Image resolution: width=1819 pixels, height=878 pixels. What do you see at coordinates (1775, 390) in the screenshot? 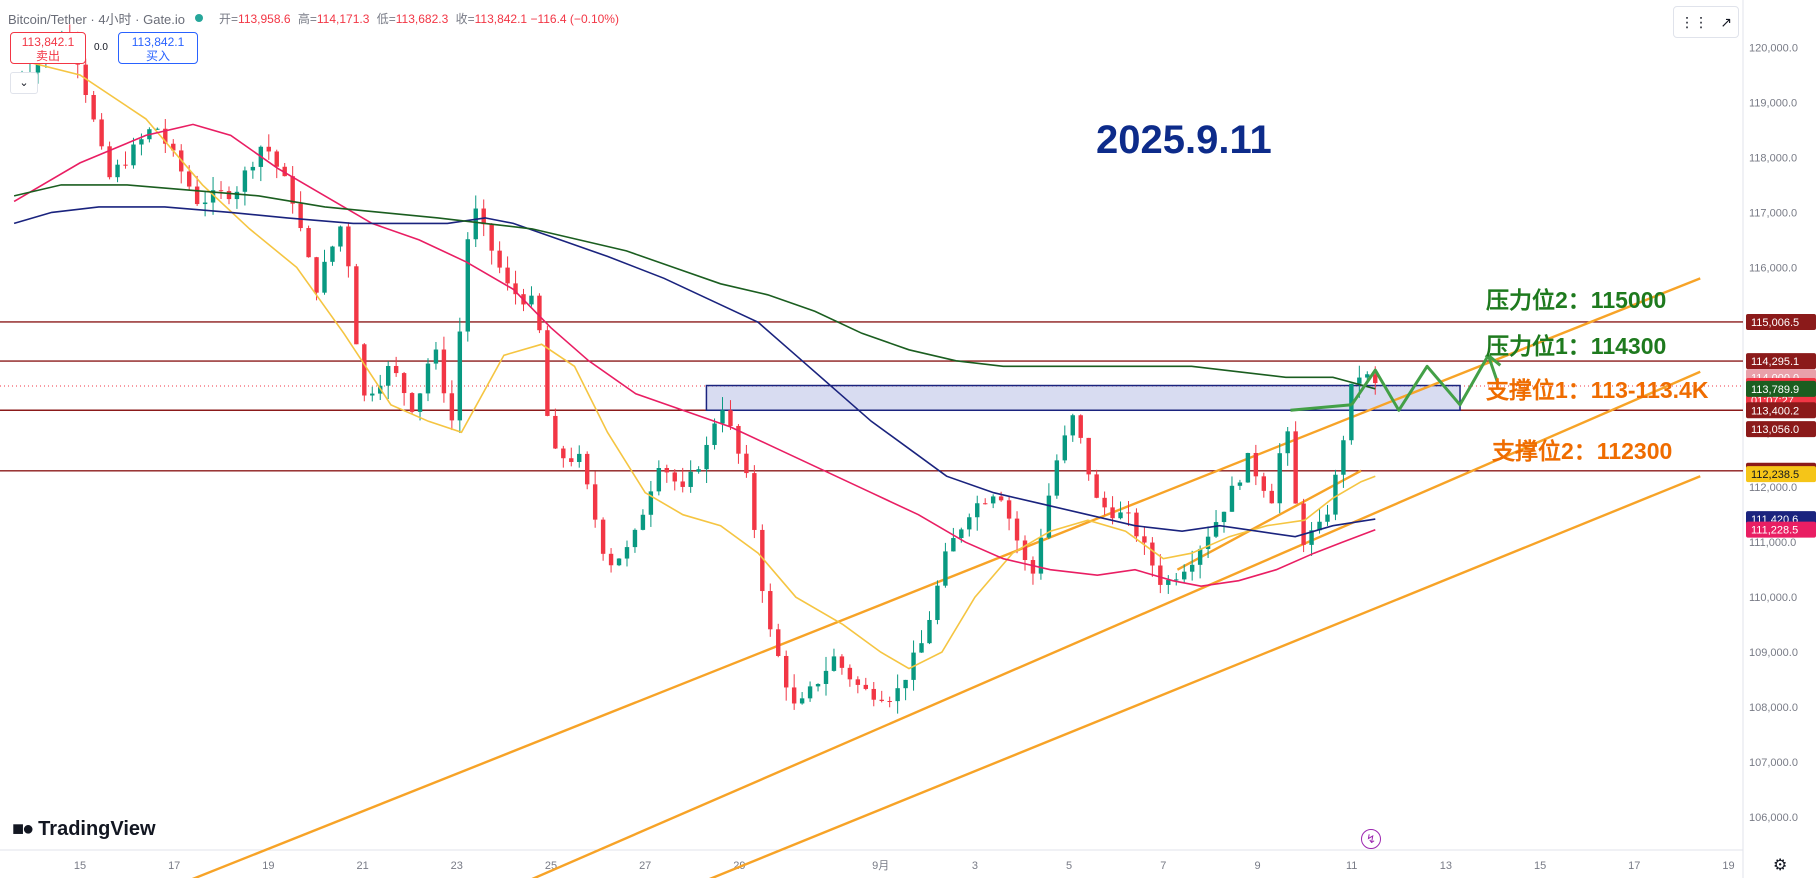
I see `price-tag-label: 113,789.9` at bounding box center [1775, 390].